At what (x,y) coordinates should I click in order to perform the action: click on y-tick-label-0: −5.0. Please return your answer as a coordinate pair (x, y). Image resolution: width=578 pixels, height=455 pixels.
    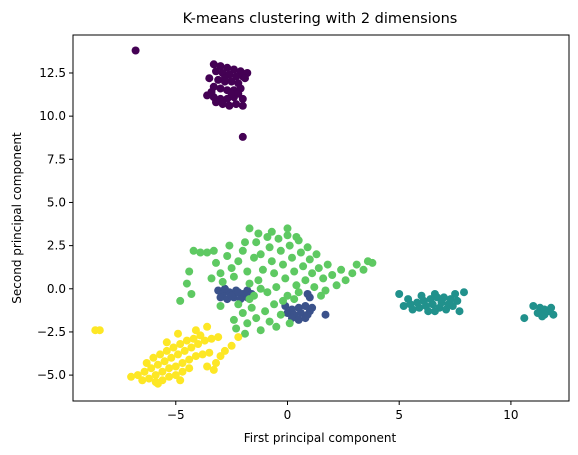
    Looking at the image, I should click on (51, 375).